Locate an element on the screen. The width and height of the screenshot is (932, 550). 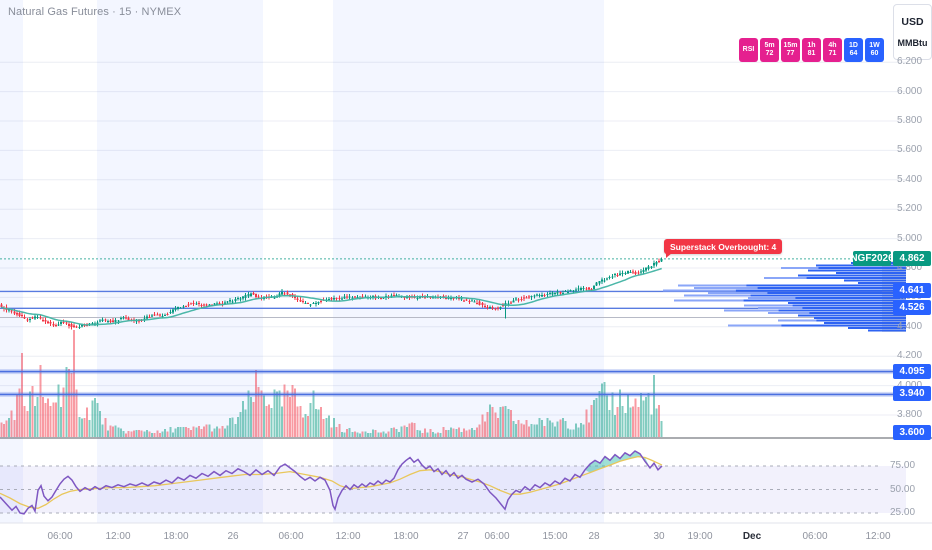
rsi-badge-label: RSI is located at coordinates (748, 49).